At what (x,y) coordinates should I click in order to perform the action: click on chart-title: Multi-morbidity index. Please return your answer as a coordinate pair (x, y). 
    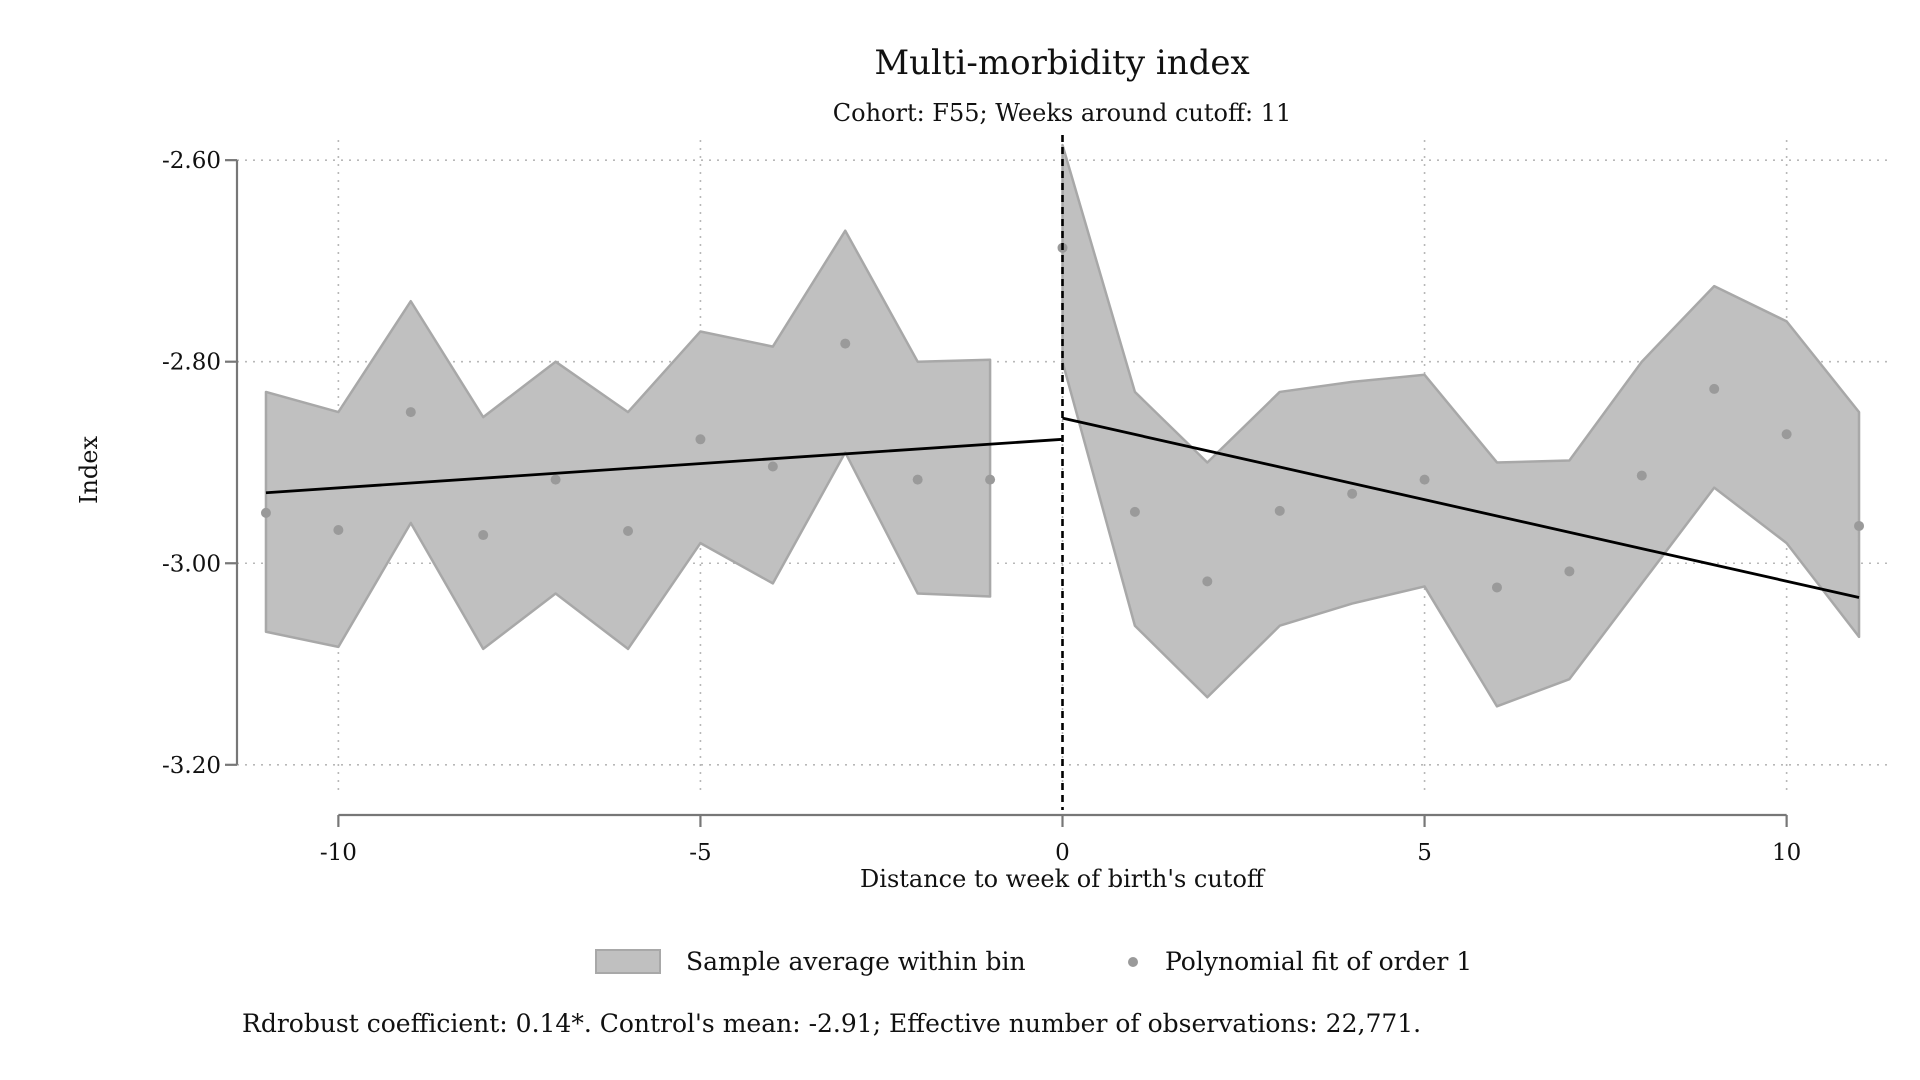
    Looking at the image, I should click on (1061, 63).